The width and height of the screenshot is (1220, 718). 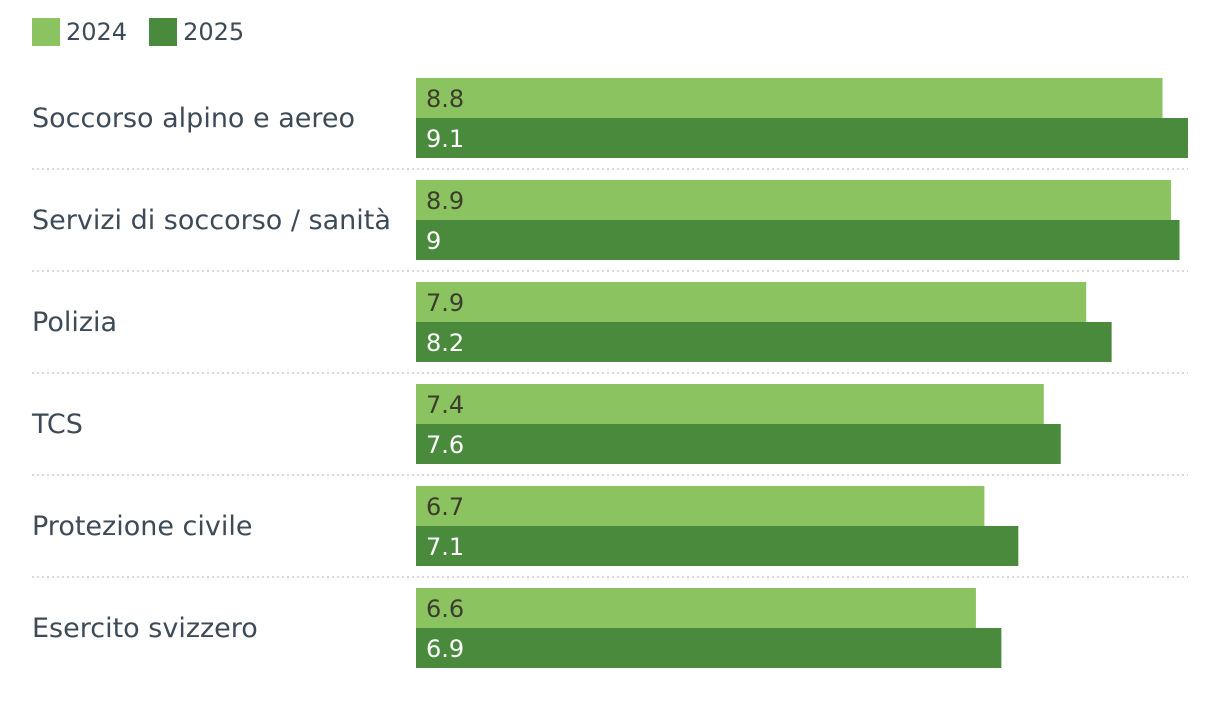 I want to click on category-group: TCS 7.4 7.6, so click(x=546, y=424).